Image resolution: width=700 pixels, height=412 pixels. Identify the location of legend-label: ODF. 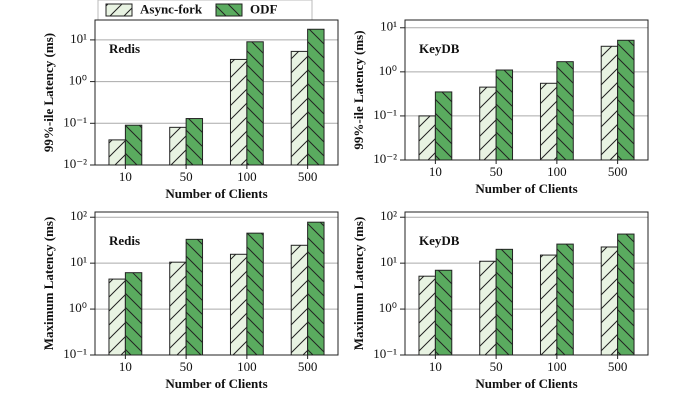
(264, 8).